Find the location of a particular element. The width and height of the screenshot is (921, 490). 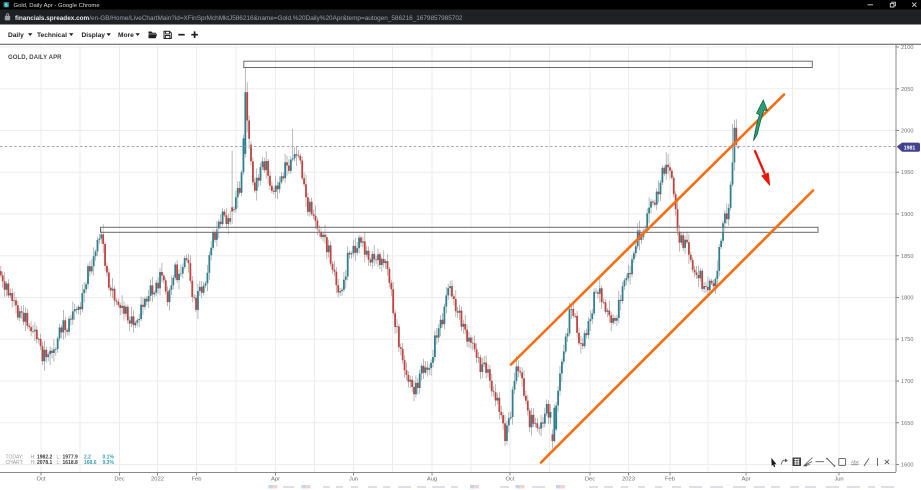

svg-text: 1600 is located at coordinates (907, 466).